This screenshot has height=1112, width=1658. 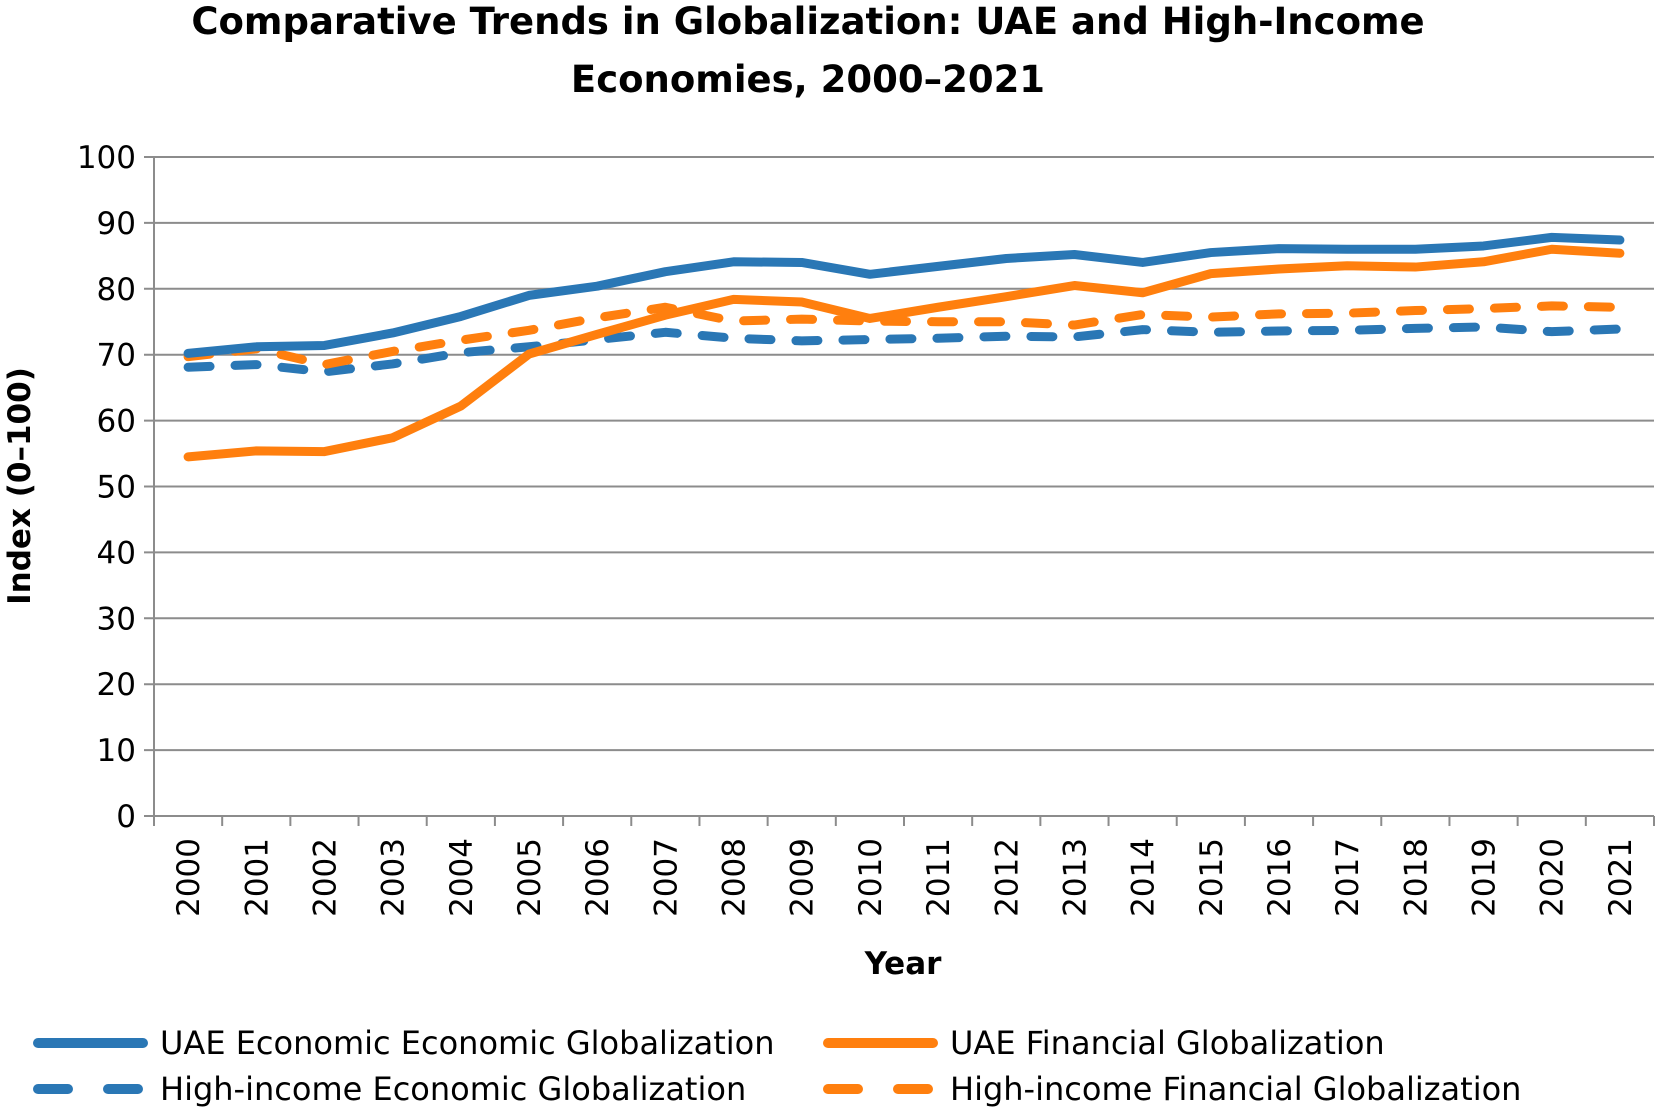 I want to click on y-tick-label: 50, so click(x=116, y=488).